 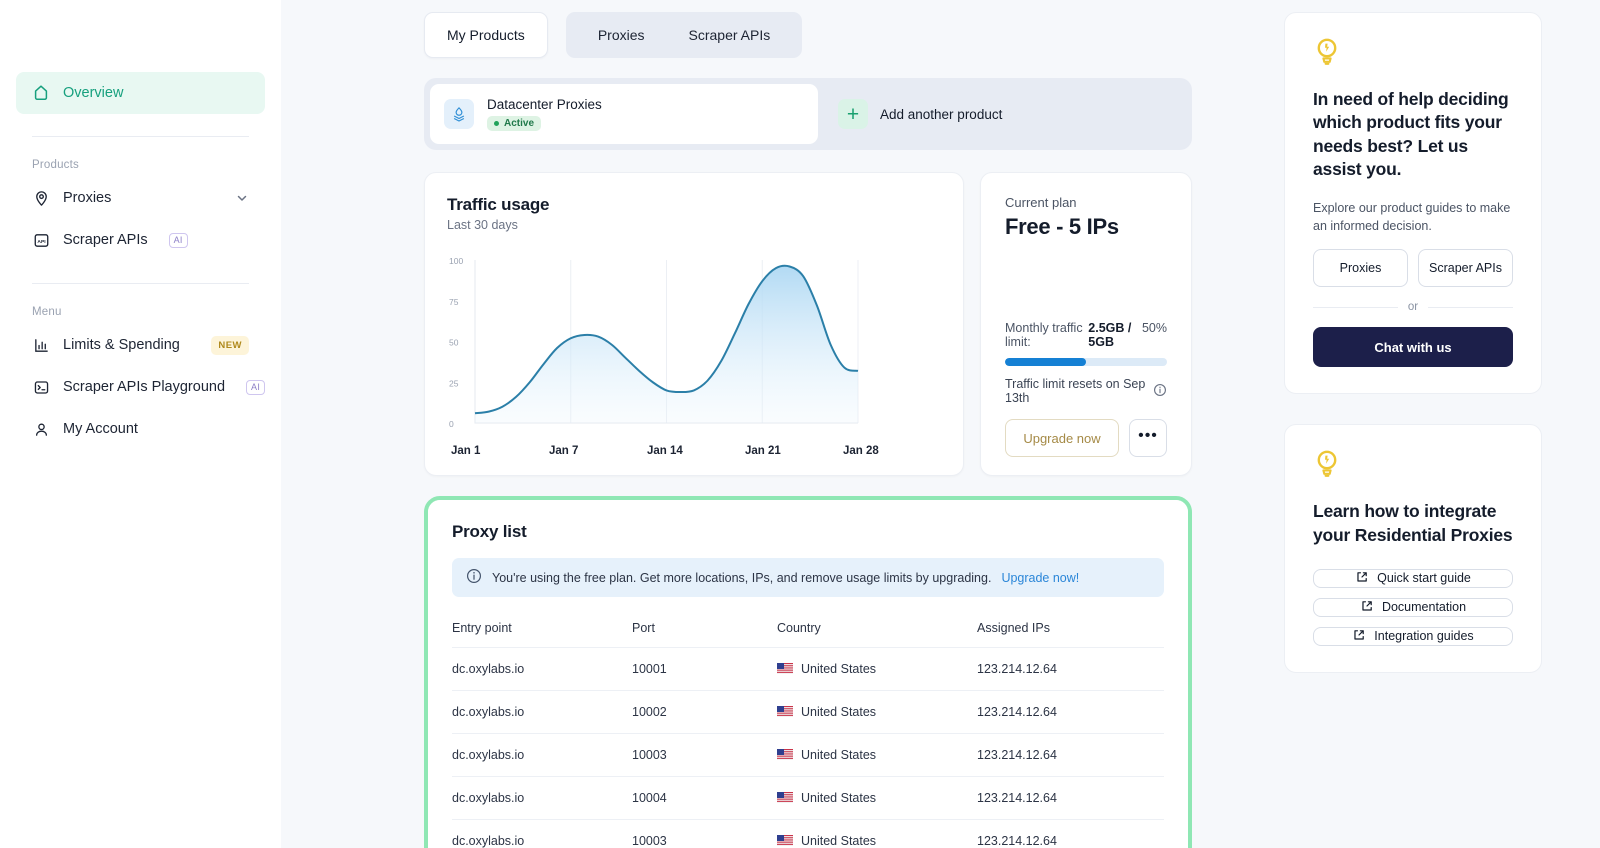 I want to click on chart-x-tick: Jan 28, so click(x=861, y=451).